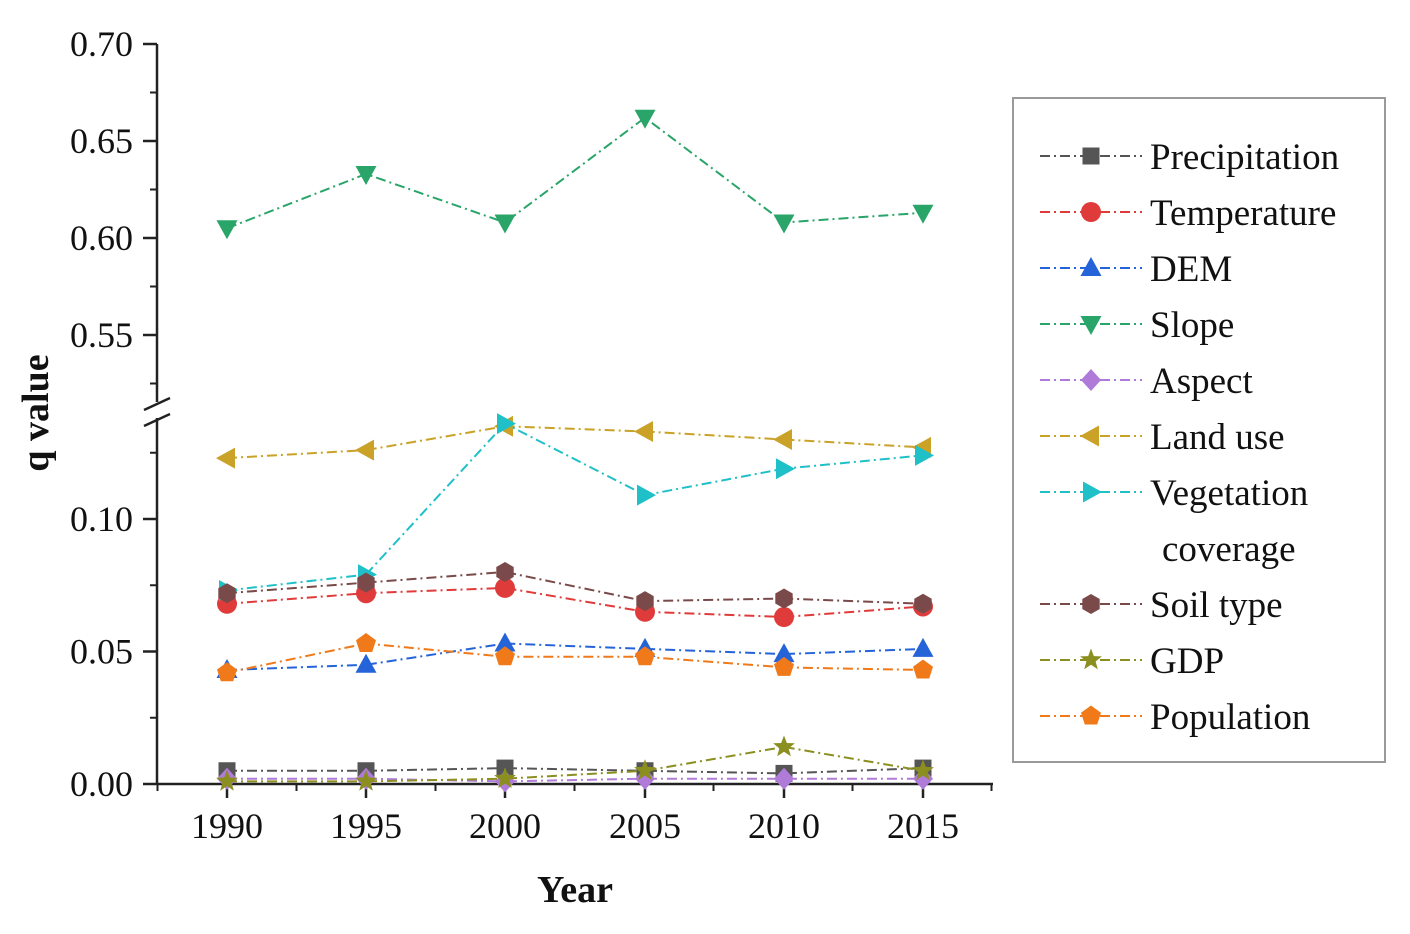  I want to click on legend-item: DEM, so click(1136, 269).